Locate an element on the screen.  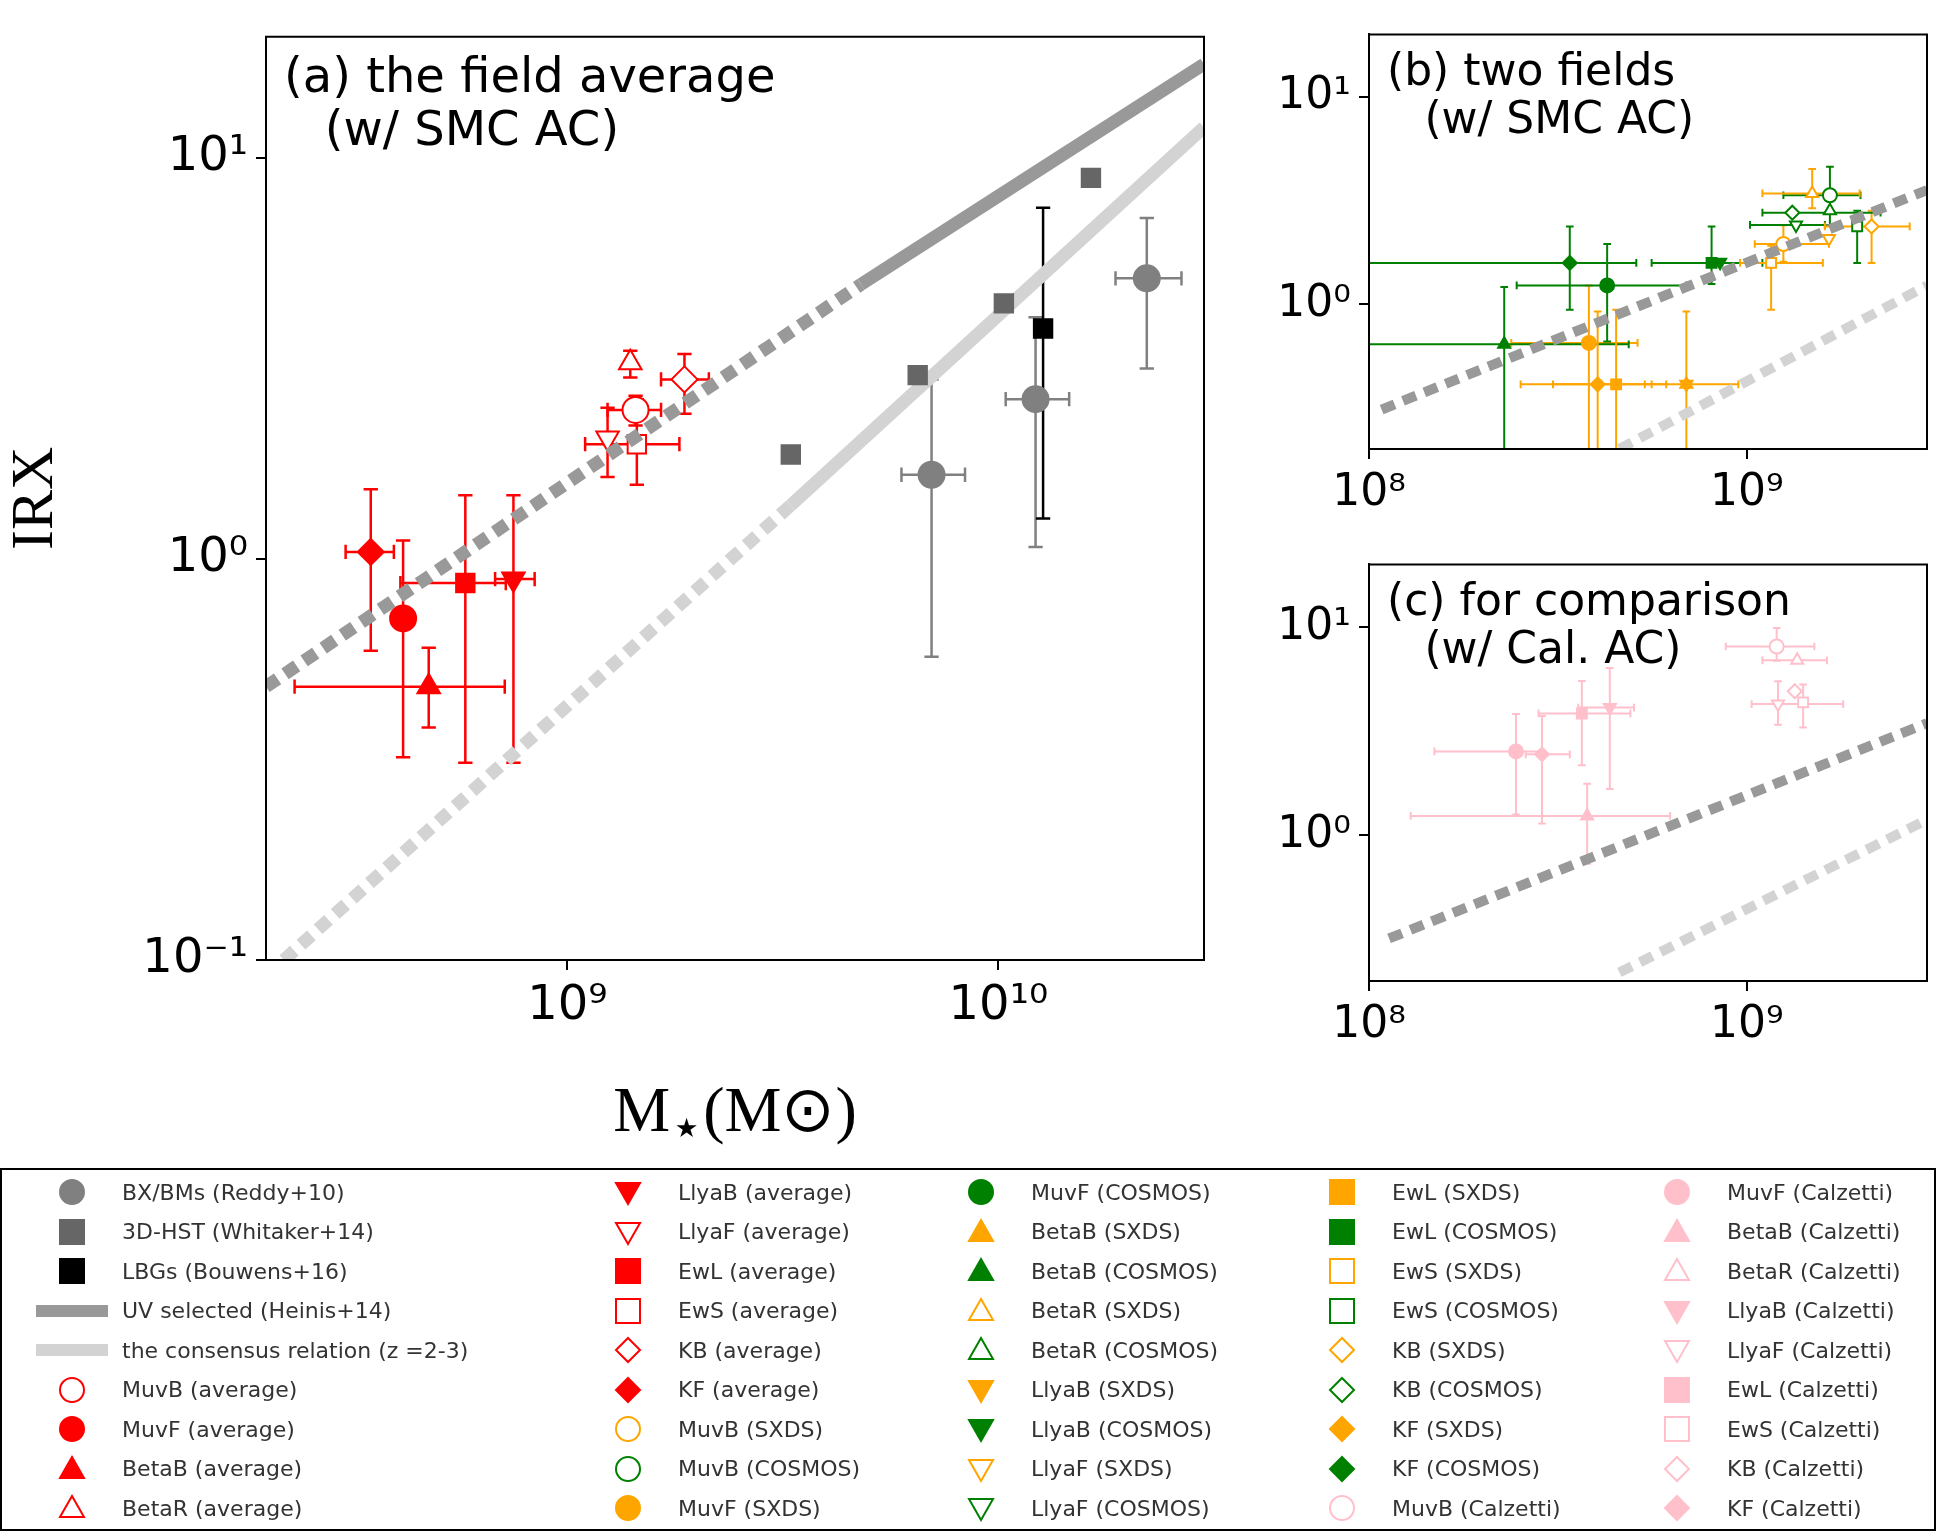
chart-title: (b) two fields is located at coordinates (1531, 69).